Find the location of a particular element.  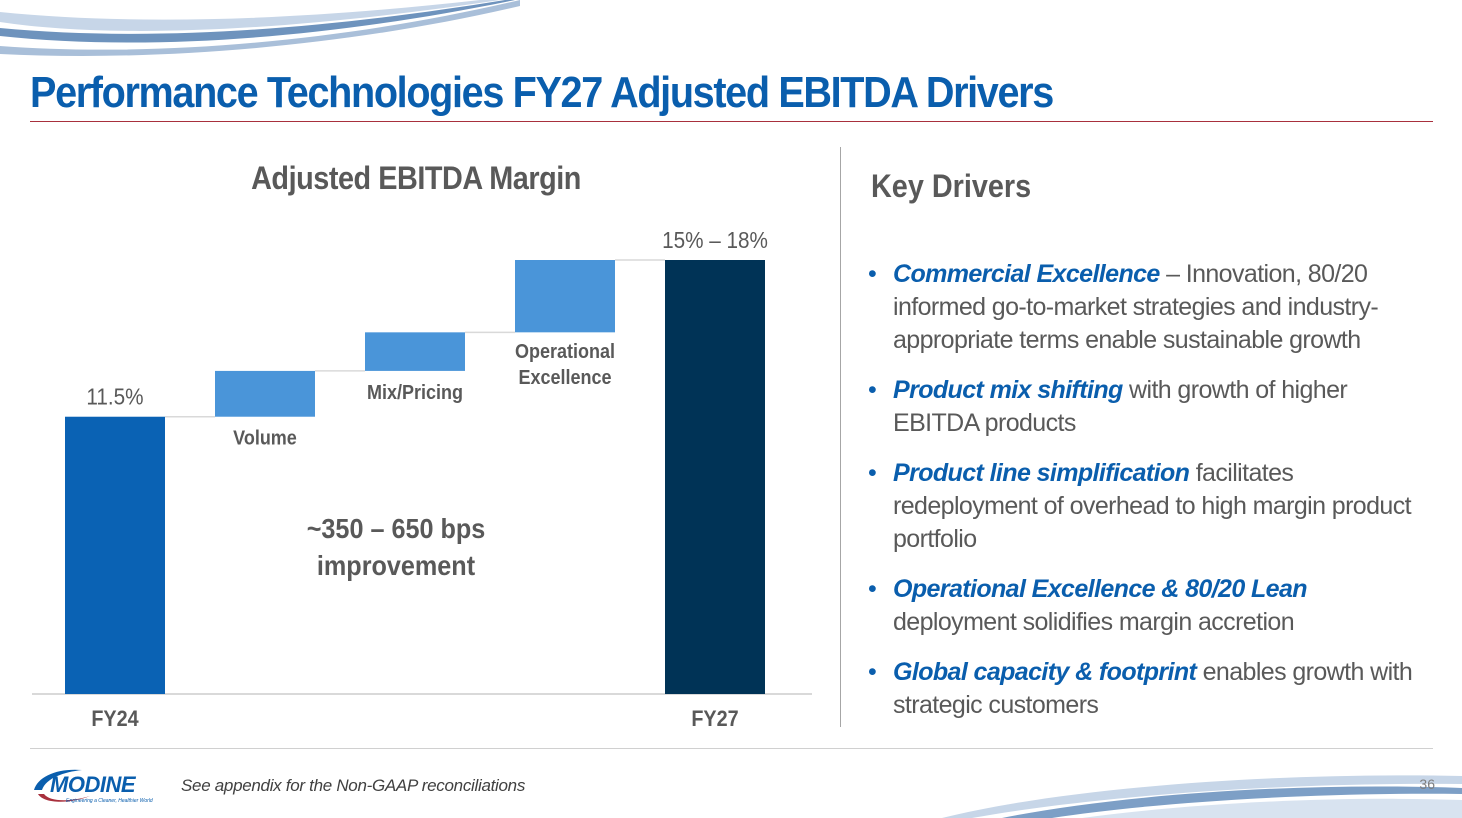

step-label-mixpricing: Mix/Pricing is located at coordinates (415, 393).